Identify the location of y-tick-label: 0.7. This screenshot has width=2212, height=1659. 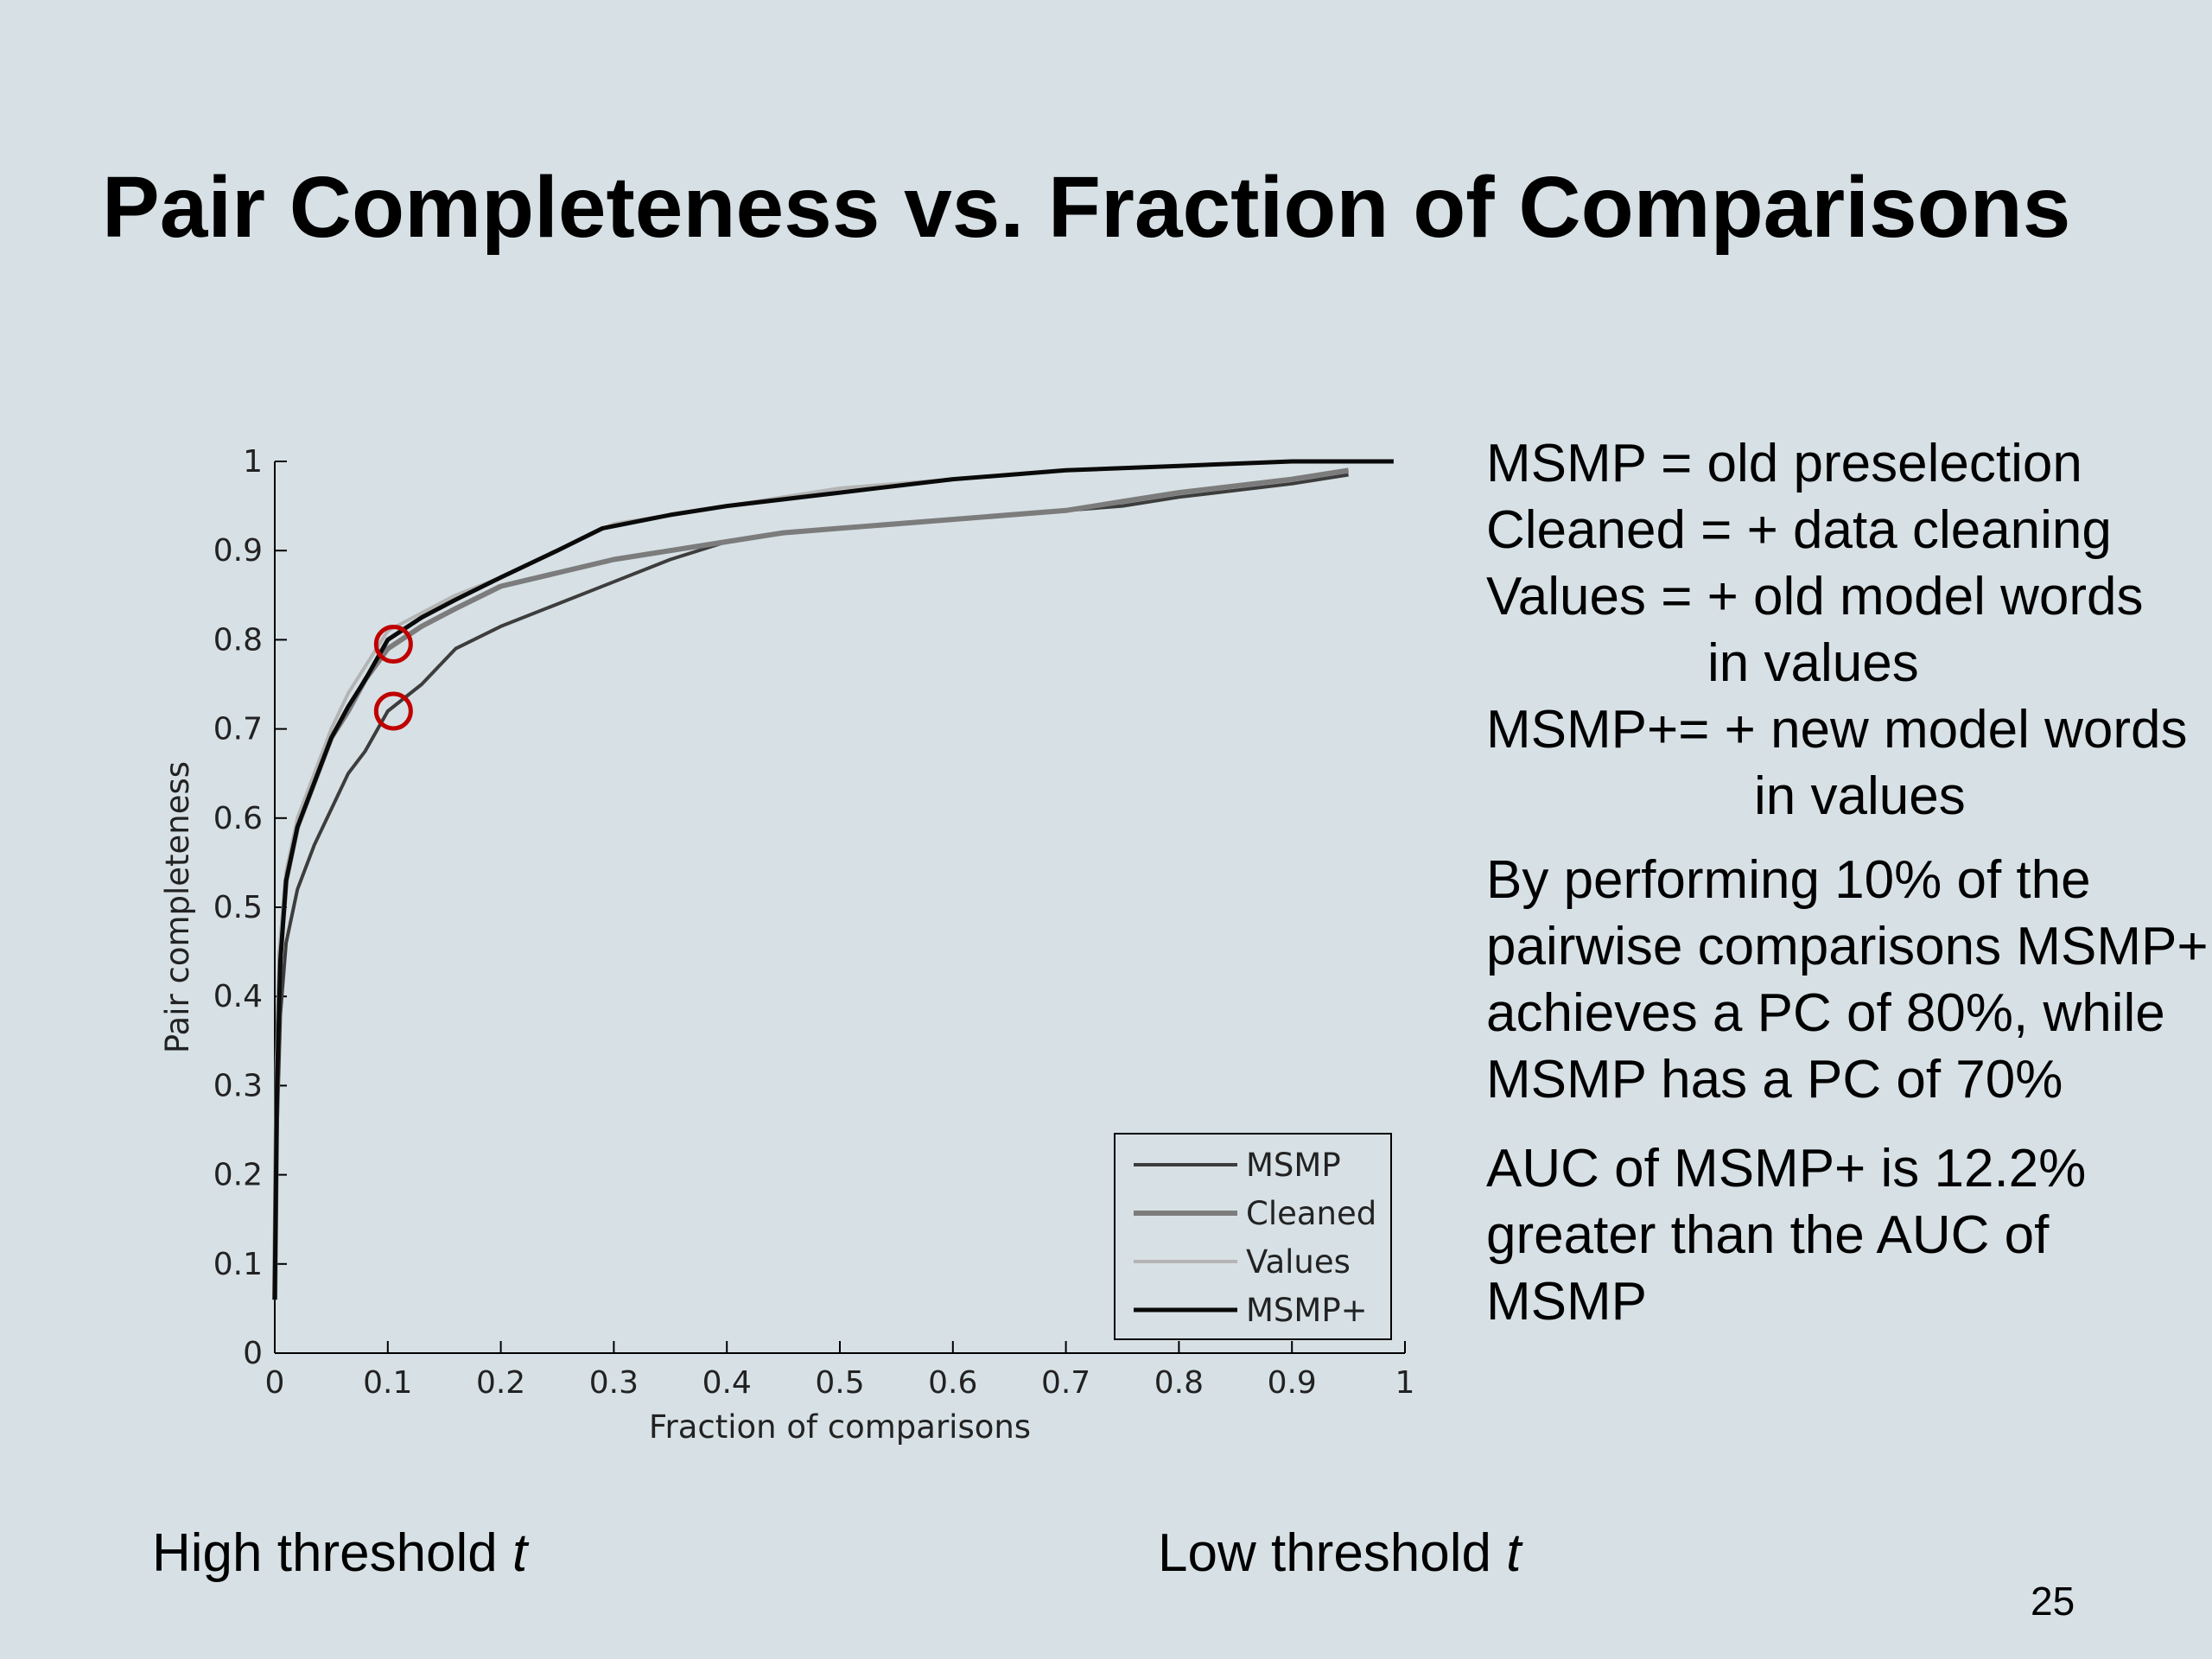
(238, 729).